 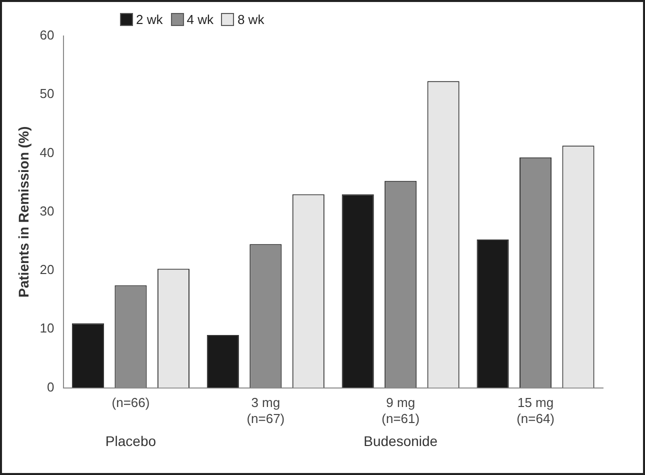 I want to click on legend-label: 8 wk, so click(x=250, y=19).